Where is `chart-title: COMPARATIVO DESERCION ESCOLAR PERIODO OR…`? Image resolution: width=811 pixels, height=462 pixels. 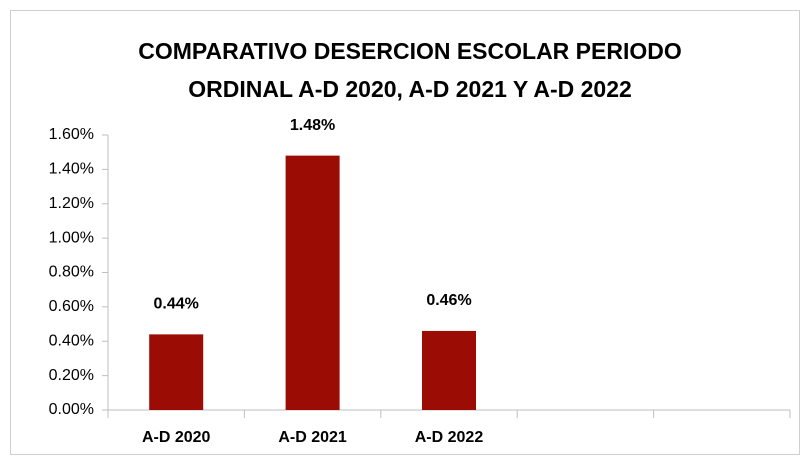 chart-title: COMPARATIVO DESERCION ESCOLAR PERIODO OR… is located at coordinates (410, 70).